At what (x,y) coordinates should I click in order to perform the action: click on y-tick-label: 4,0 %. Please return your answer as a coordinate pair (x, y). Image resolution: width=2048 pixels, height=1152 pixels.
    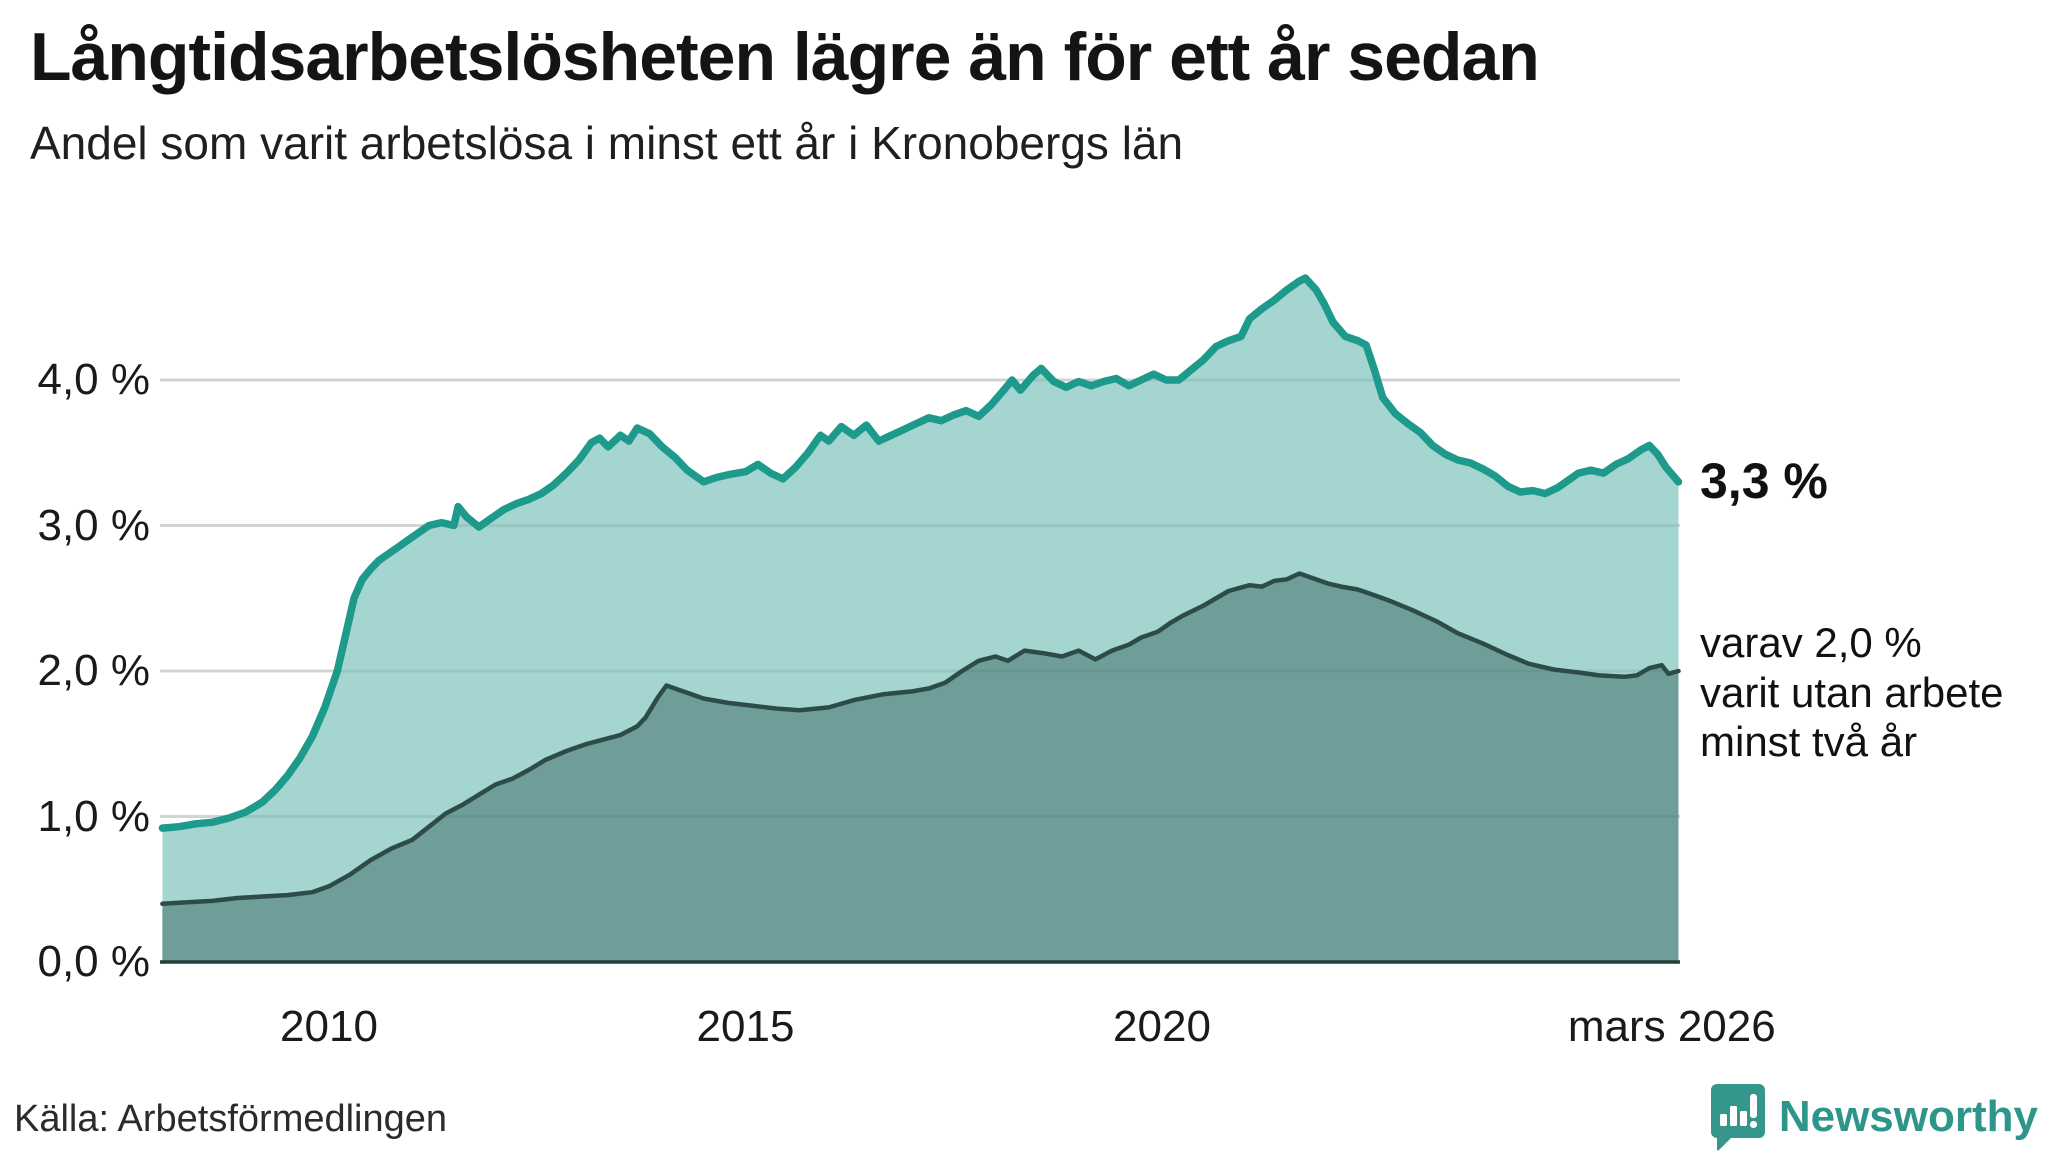
    Looking at the image, I should click on (93, 379).